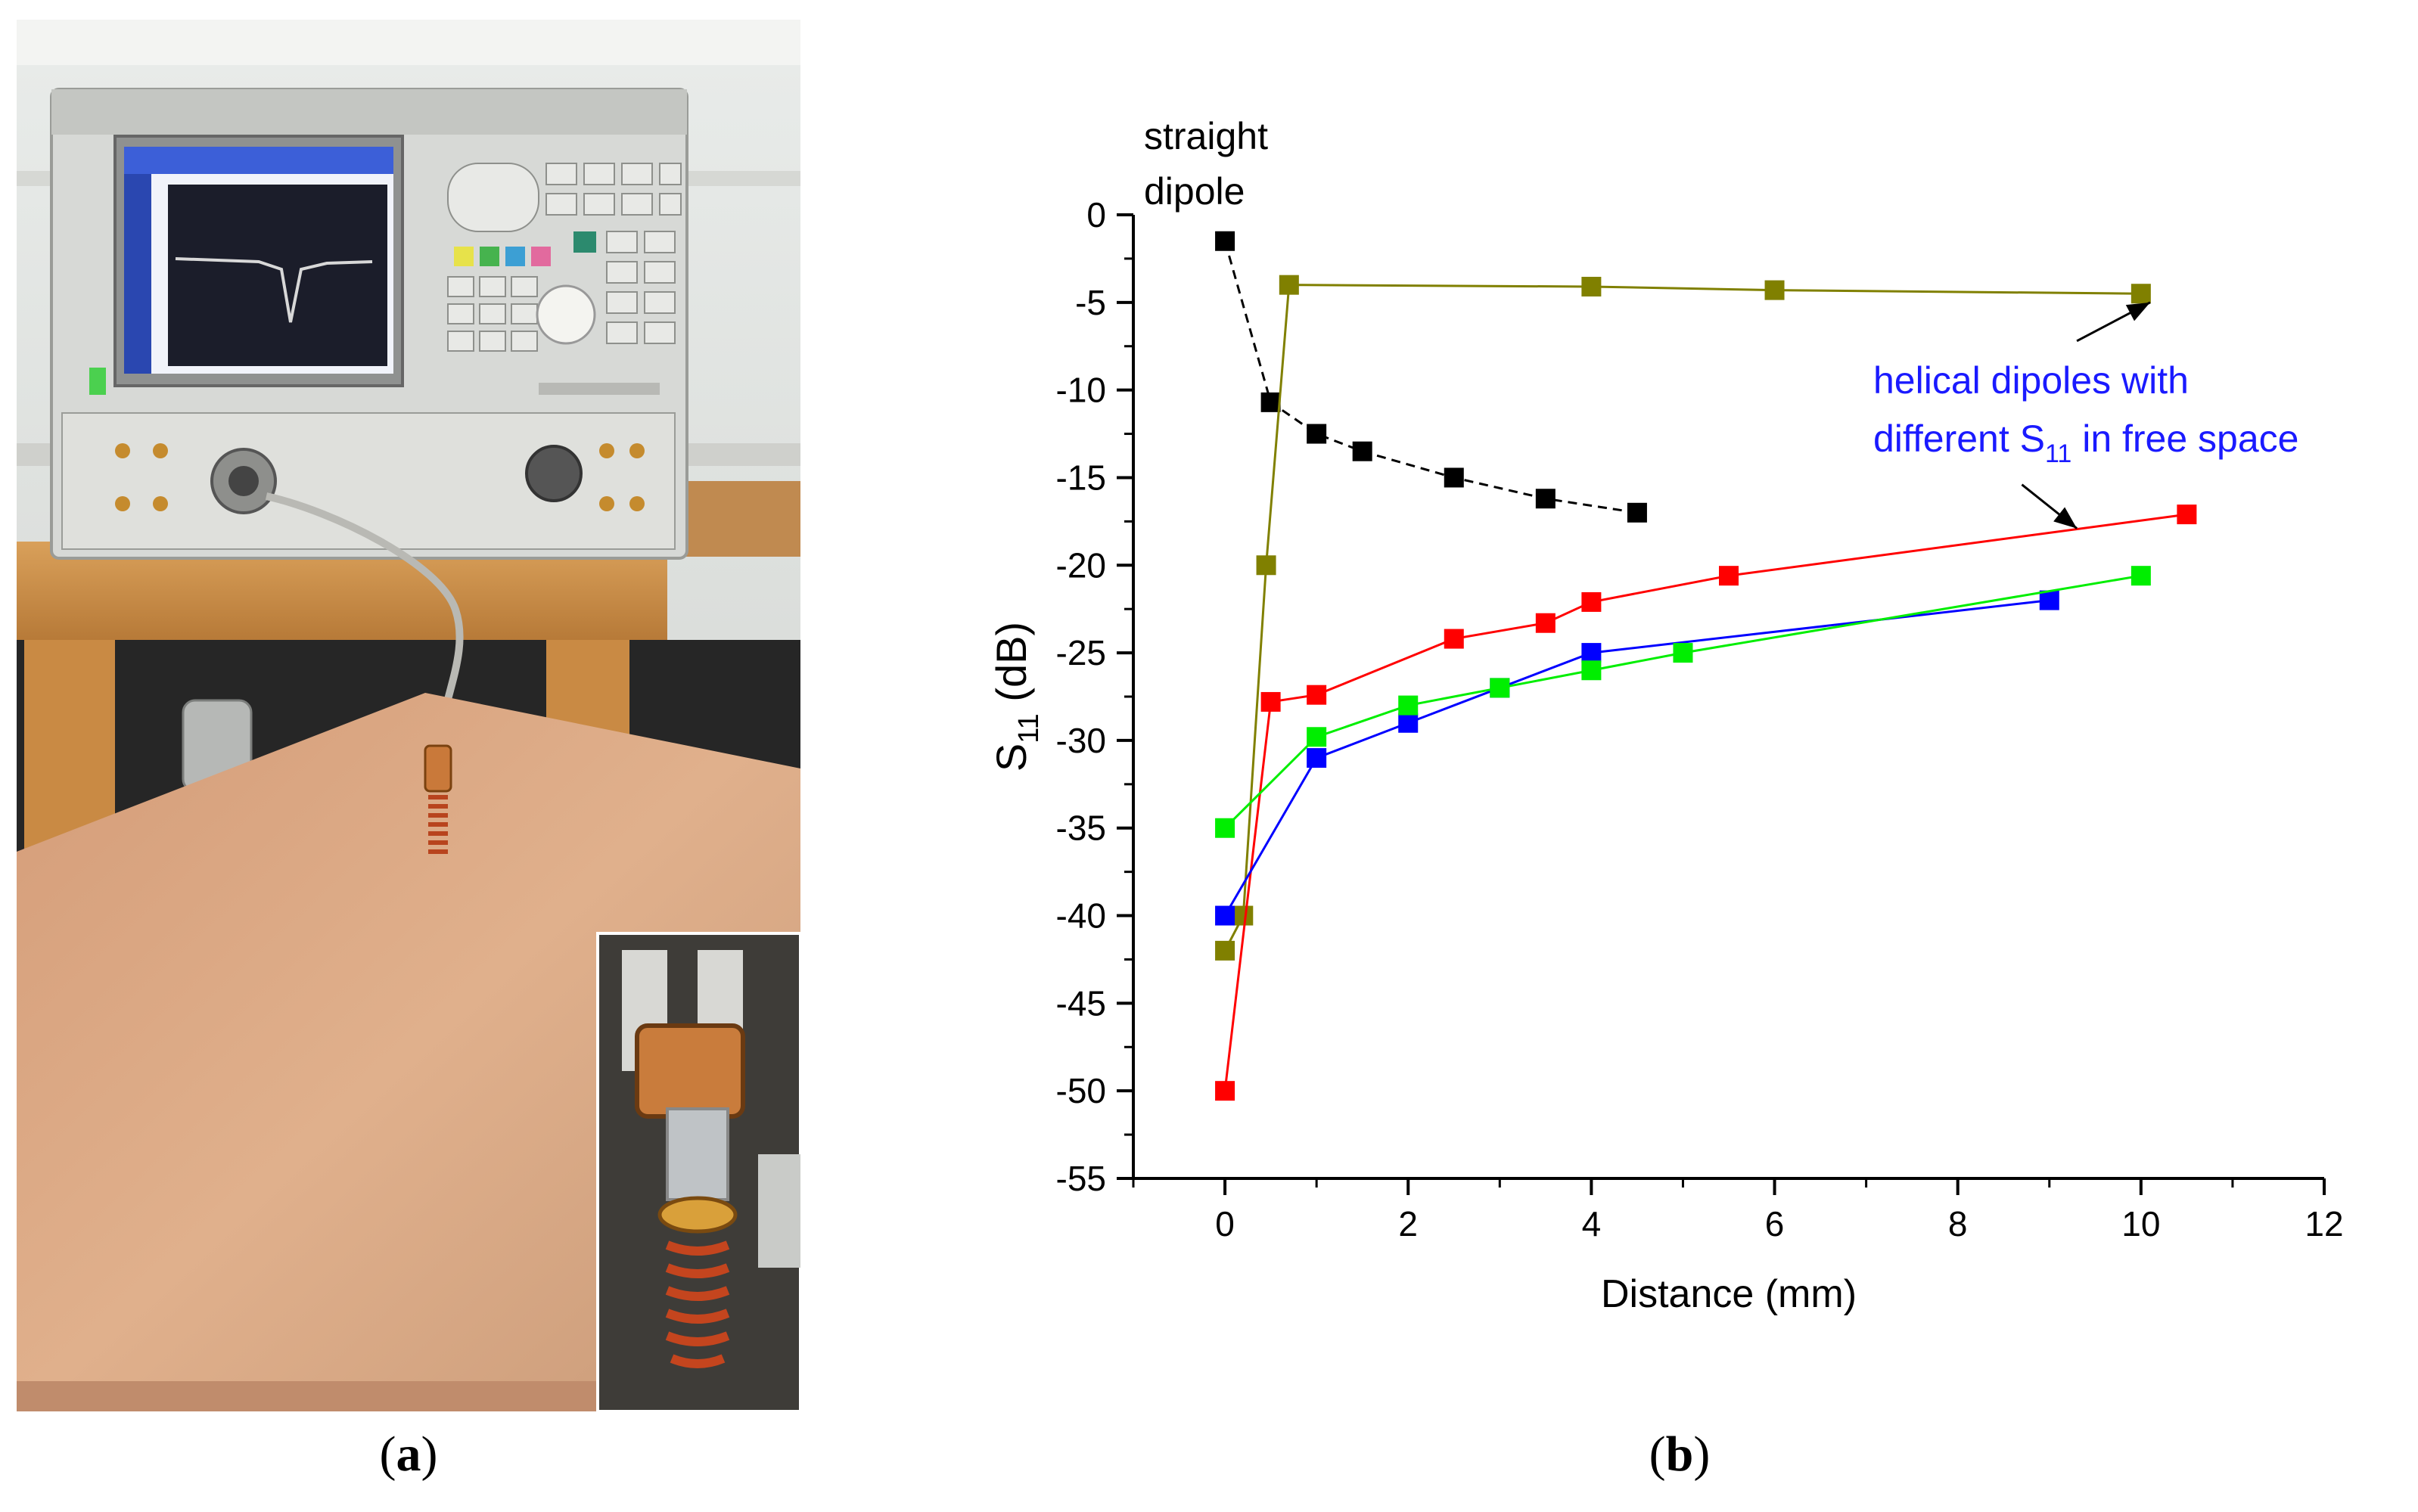 The width and height of the screenshot is (2418, 1512). I want to click on annotation-helical-line2: different S11 in free space, so click(2085, 443).